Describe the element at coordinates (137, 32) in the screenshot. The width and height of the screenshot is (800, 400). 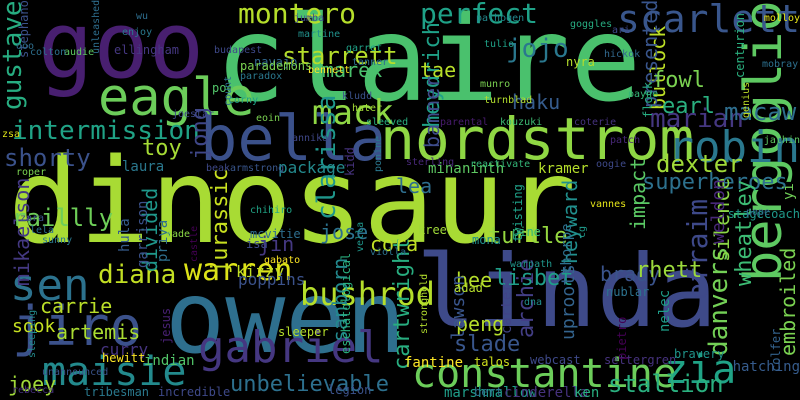
I see `word-enjoy: enjoy` at that location.